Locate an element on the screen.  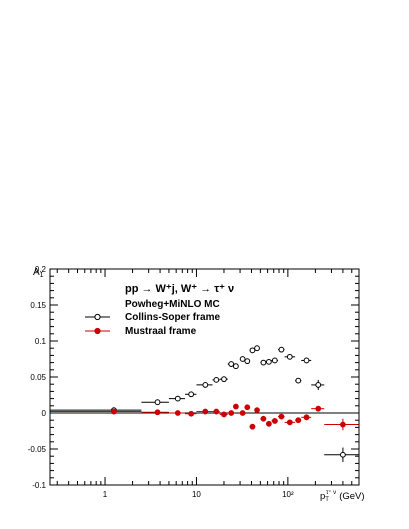
x-axis-label-sub: T is located at coordinates (327, 500).